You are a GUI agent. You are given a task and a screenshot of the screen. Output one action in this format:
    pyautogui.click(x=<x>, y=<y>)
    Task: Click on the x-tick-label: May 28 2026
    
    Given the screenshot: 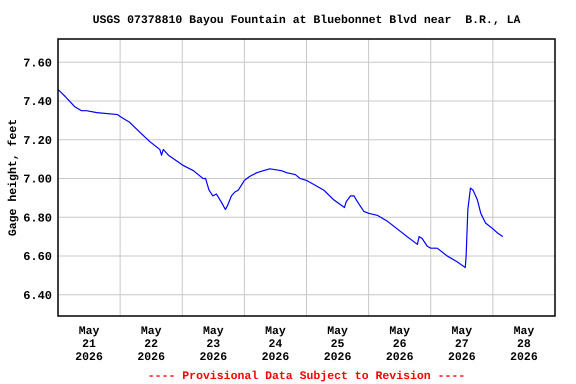 What is the action you would take?
    pyautogui.click(x=524, y=344)
    